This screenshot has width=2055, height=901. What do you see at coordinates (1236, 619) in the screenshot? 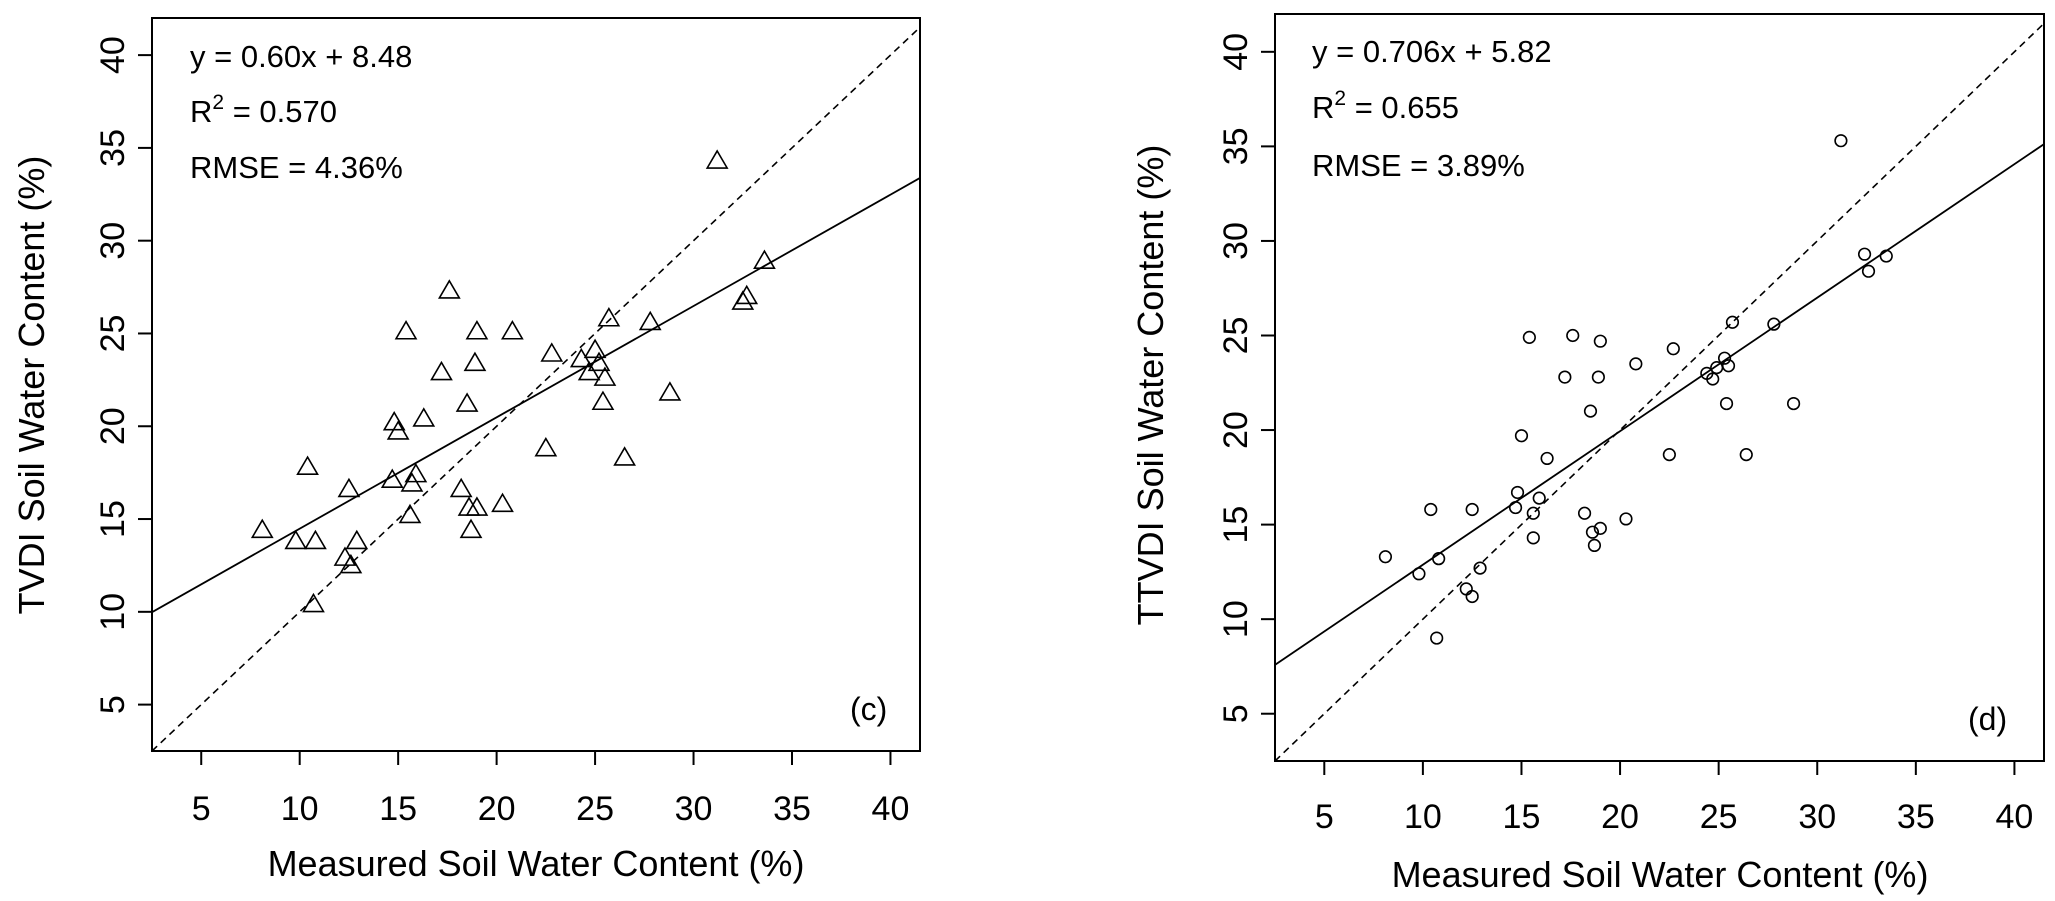
I see `y-tick-label: 10` at bounding box center [1236, 619].